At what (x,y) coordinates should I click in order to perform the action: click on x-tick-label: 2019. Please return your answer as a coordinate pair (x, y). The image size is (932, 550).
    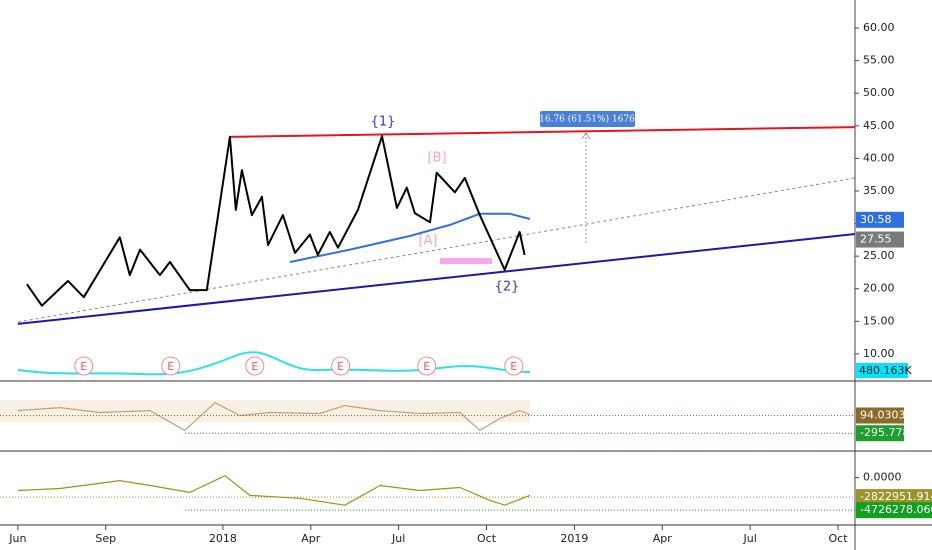
    Looking at the image, I should click on (574, 538).